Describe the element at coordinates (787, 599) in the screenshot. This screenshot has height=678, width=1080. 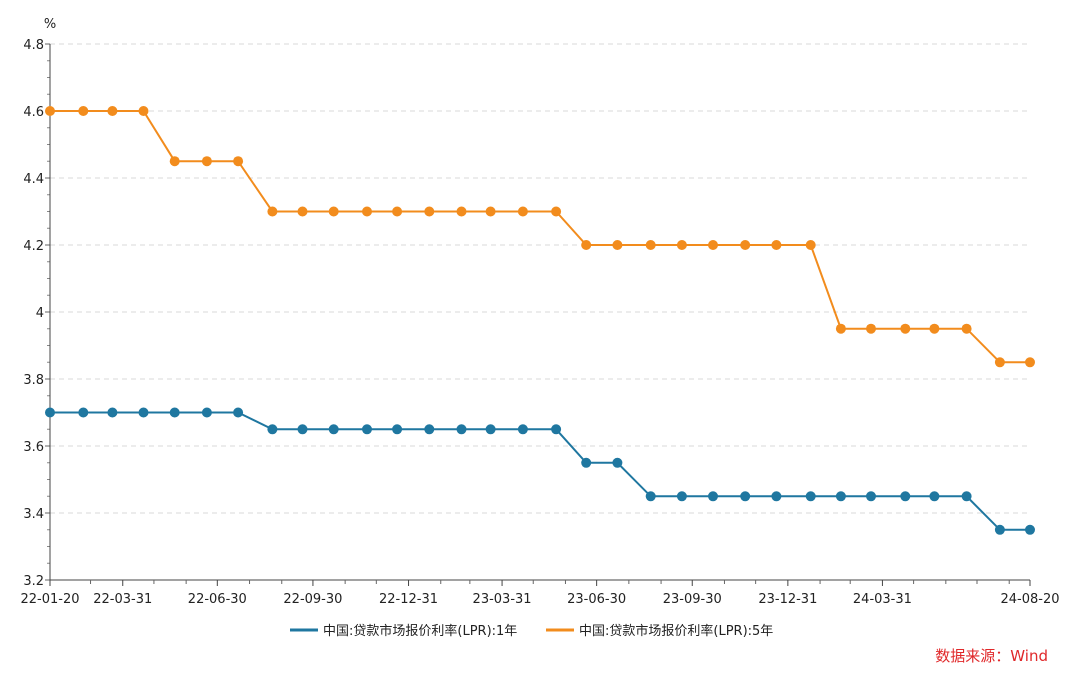
I see `x-tick-label: 23-12-31` at that location.